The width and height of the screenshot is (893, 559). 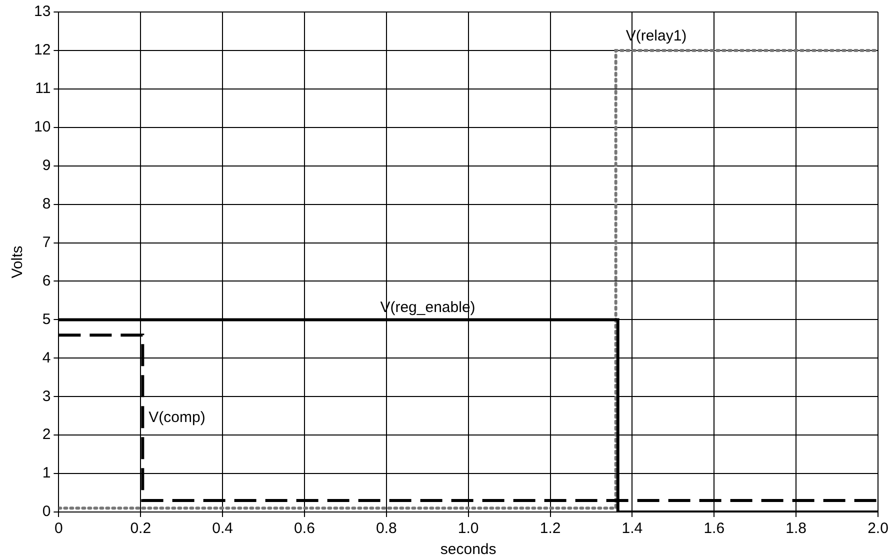 What do you see at coordinates (46, 165) in the screenshot?
I see `y-tick-label: 9` at bounding box center [46, 165].